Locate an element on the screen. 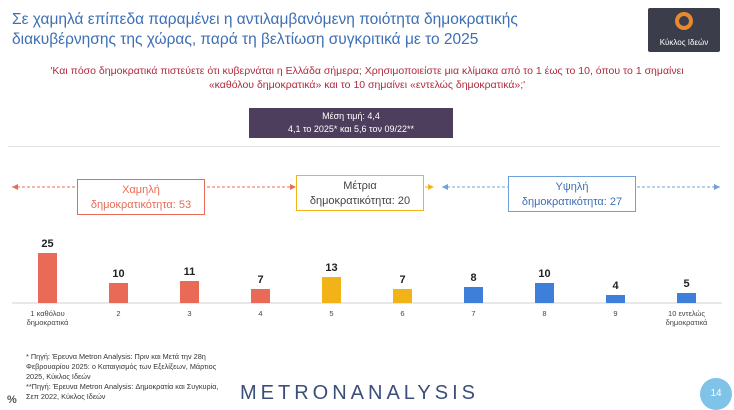  group-high-line-2: δημοκρατικότητα: 27 is located at coordinates (572, 202).